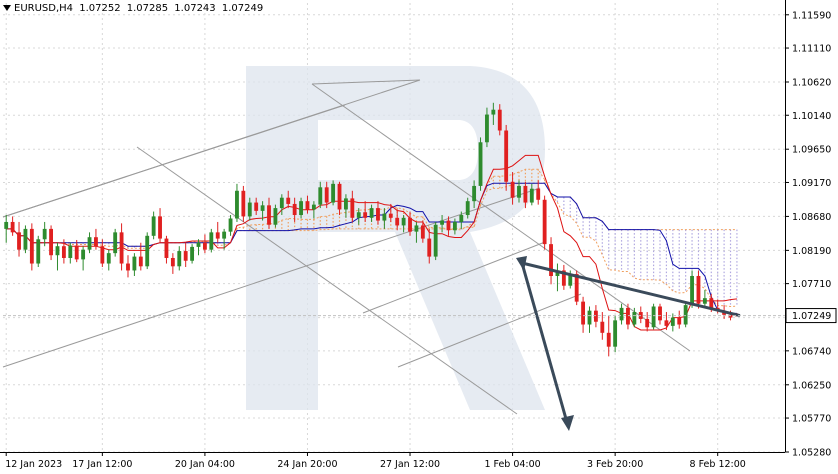 This screenshot has height=474, width=838. I want to click on x-tick-label: 1 Feb 04:00, so click(512, 464).